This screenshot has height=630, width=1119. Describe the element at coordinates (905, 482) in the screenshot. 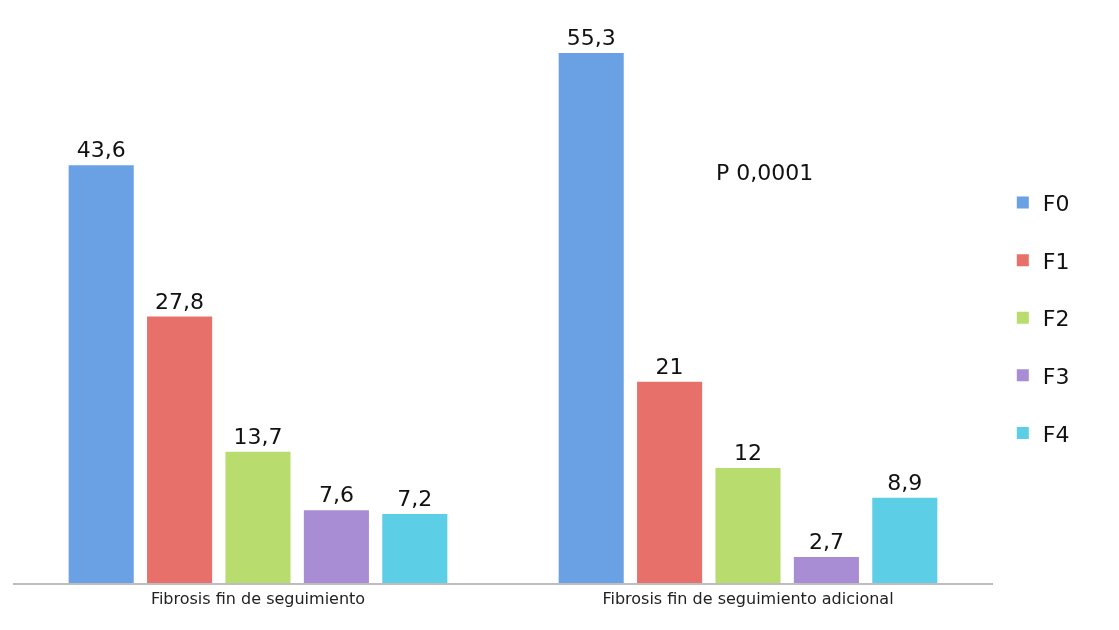

I see `data-label: 8,9` at that location.